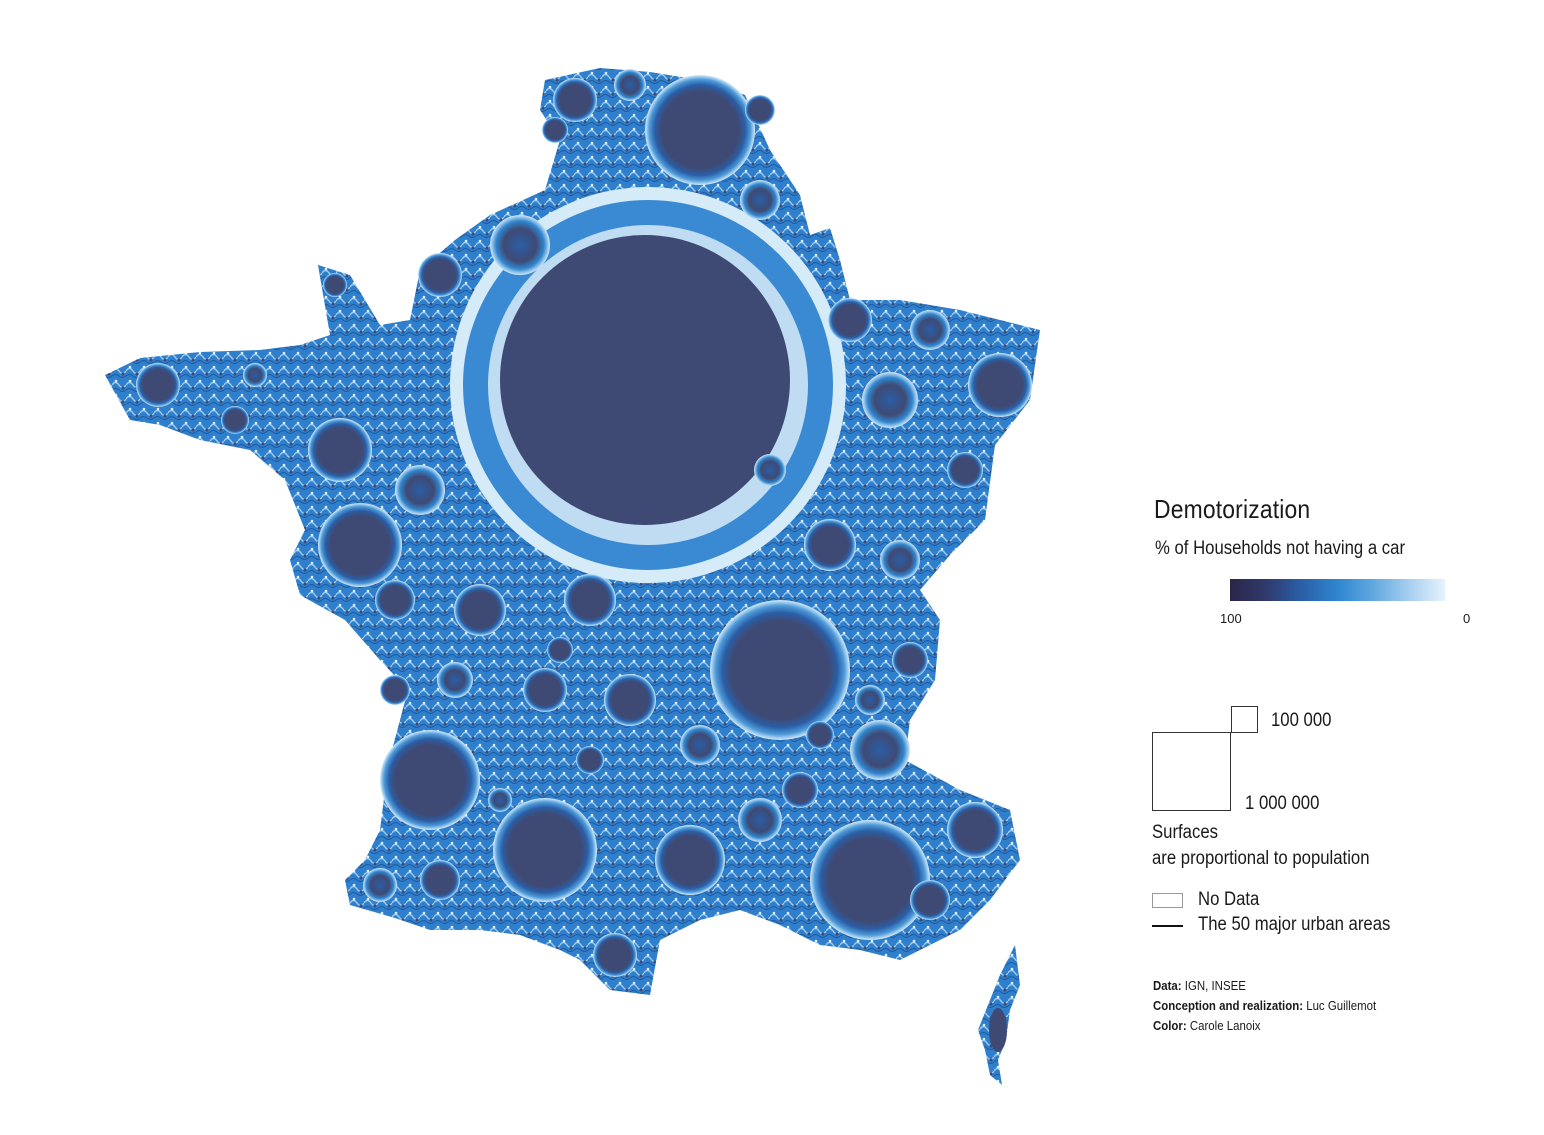  Describe the element at coordinates (545, 690) in the screenshot. I see `limoges-urban-area` at that location.